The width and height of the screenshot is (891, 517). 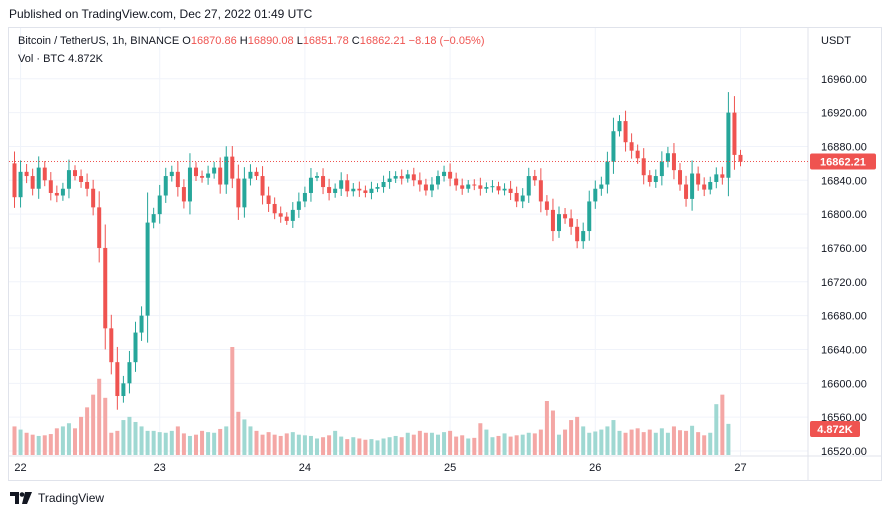 What do you see at coordinates (42, 59) in the screenshot?
I see `volume-label: Vol · BTC` at bounding box center [42, 59].